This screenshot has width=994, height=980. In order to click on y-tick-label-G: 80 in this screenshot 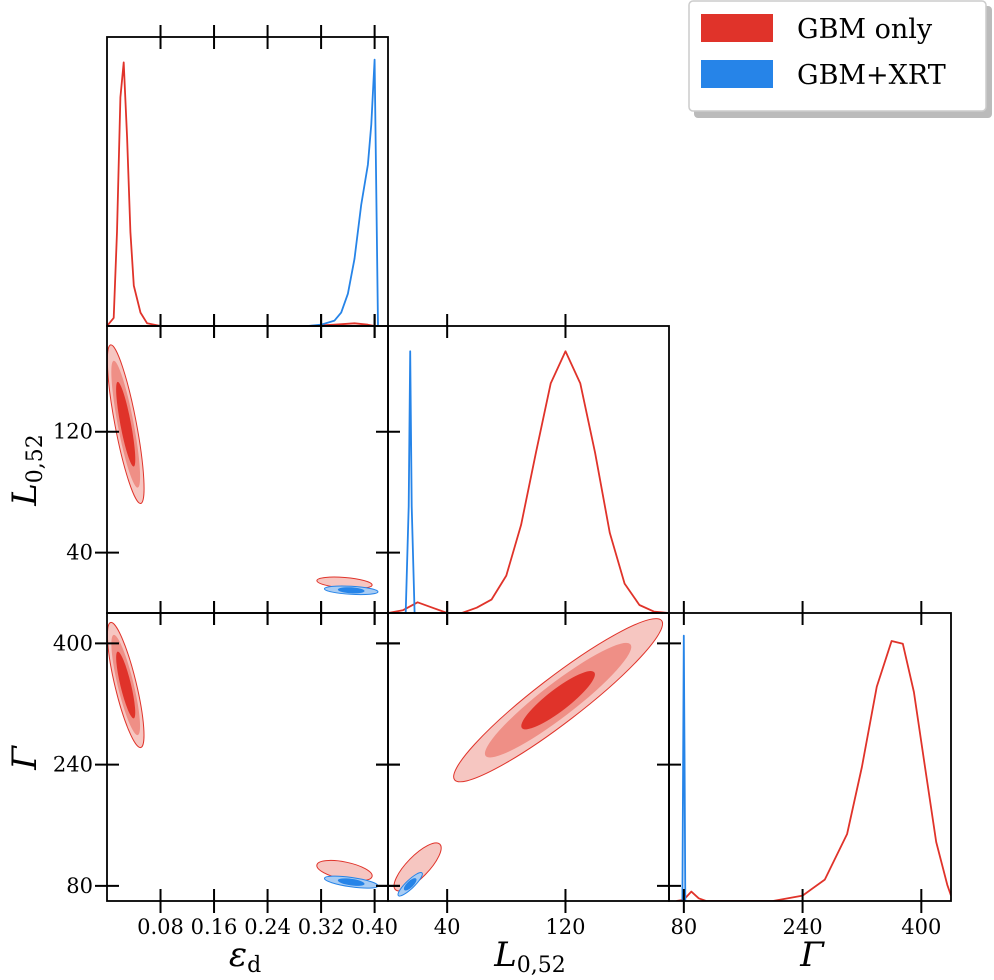, I will do `click(79, 886)`.